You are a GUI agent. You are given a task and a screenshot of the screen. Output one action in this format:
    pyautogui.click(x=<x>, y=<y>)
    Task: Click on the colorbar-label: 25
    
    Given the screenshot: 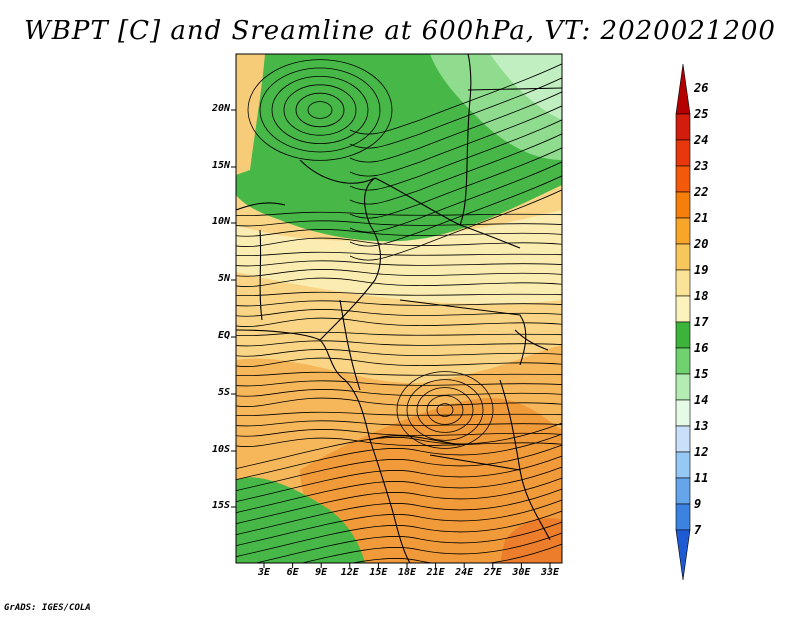 What is the action you would take?
    pyautogui.click(x=701, y=114)
    